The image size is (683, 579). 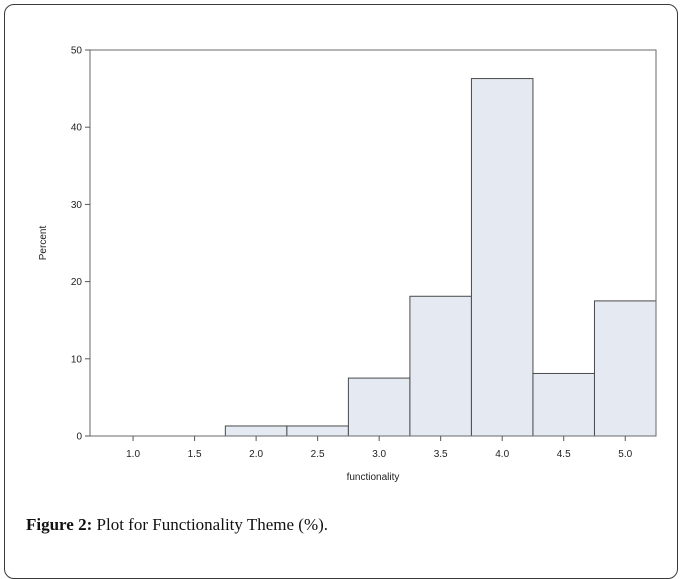 What do you see at coordinates (256, 454) in the screenshot?
I see `x-tick-label: 2.0` at bounding box center [256, 454].